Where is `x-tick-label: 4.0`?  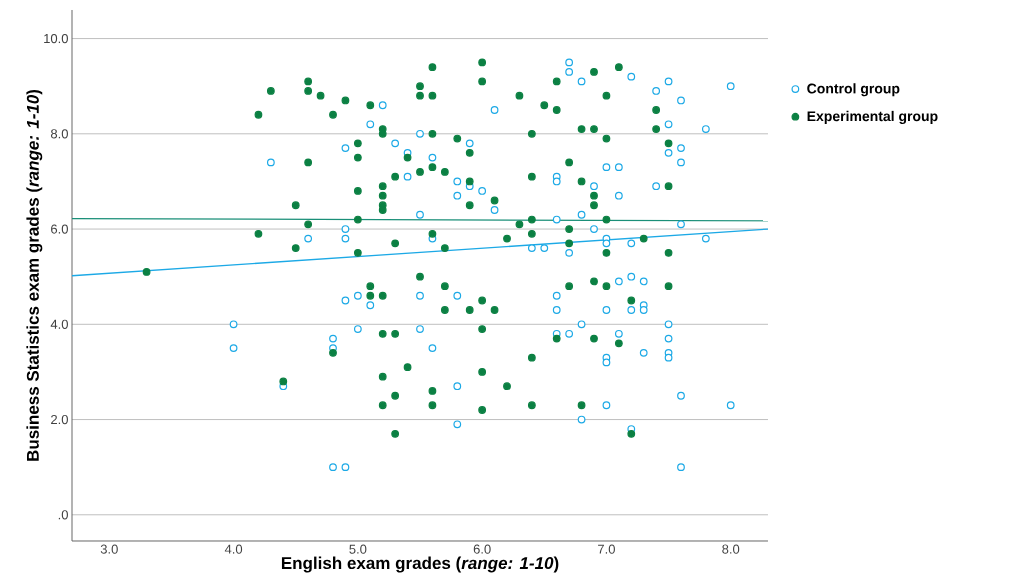
x-tick-label: 4.0 is located at coordinates (233, 549).